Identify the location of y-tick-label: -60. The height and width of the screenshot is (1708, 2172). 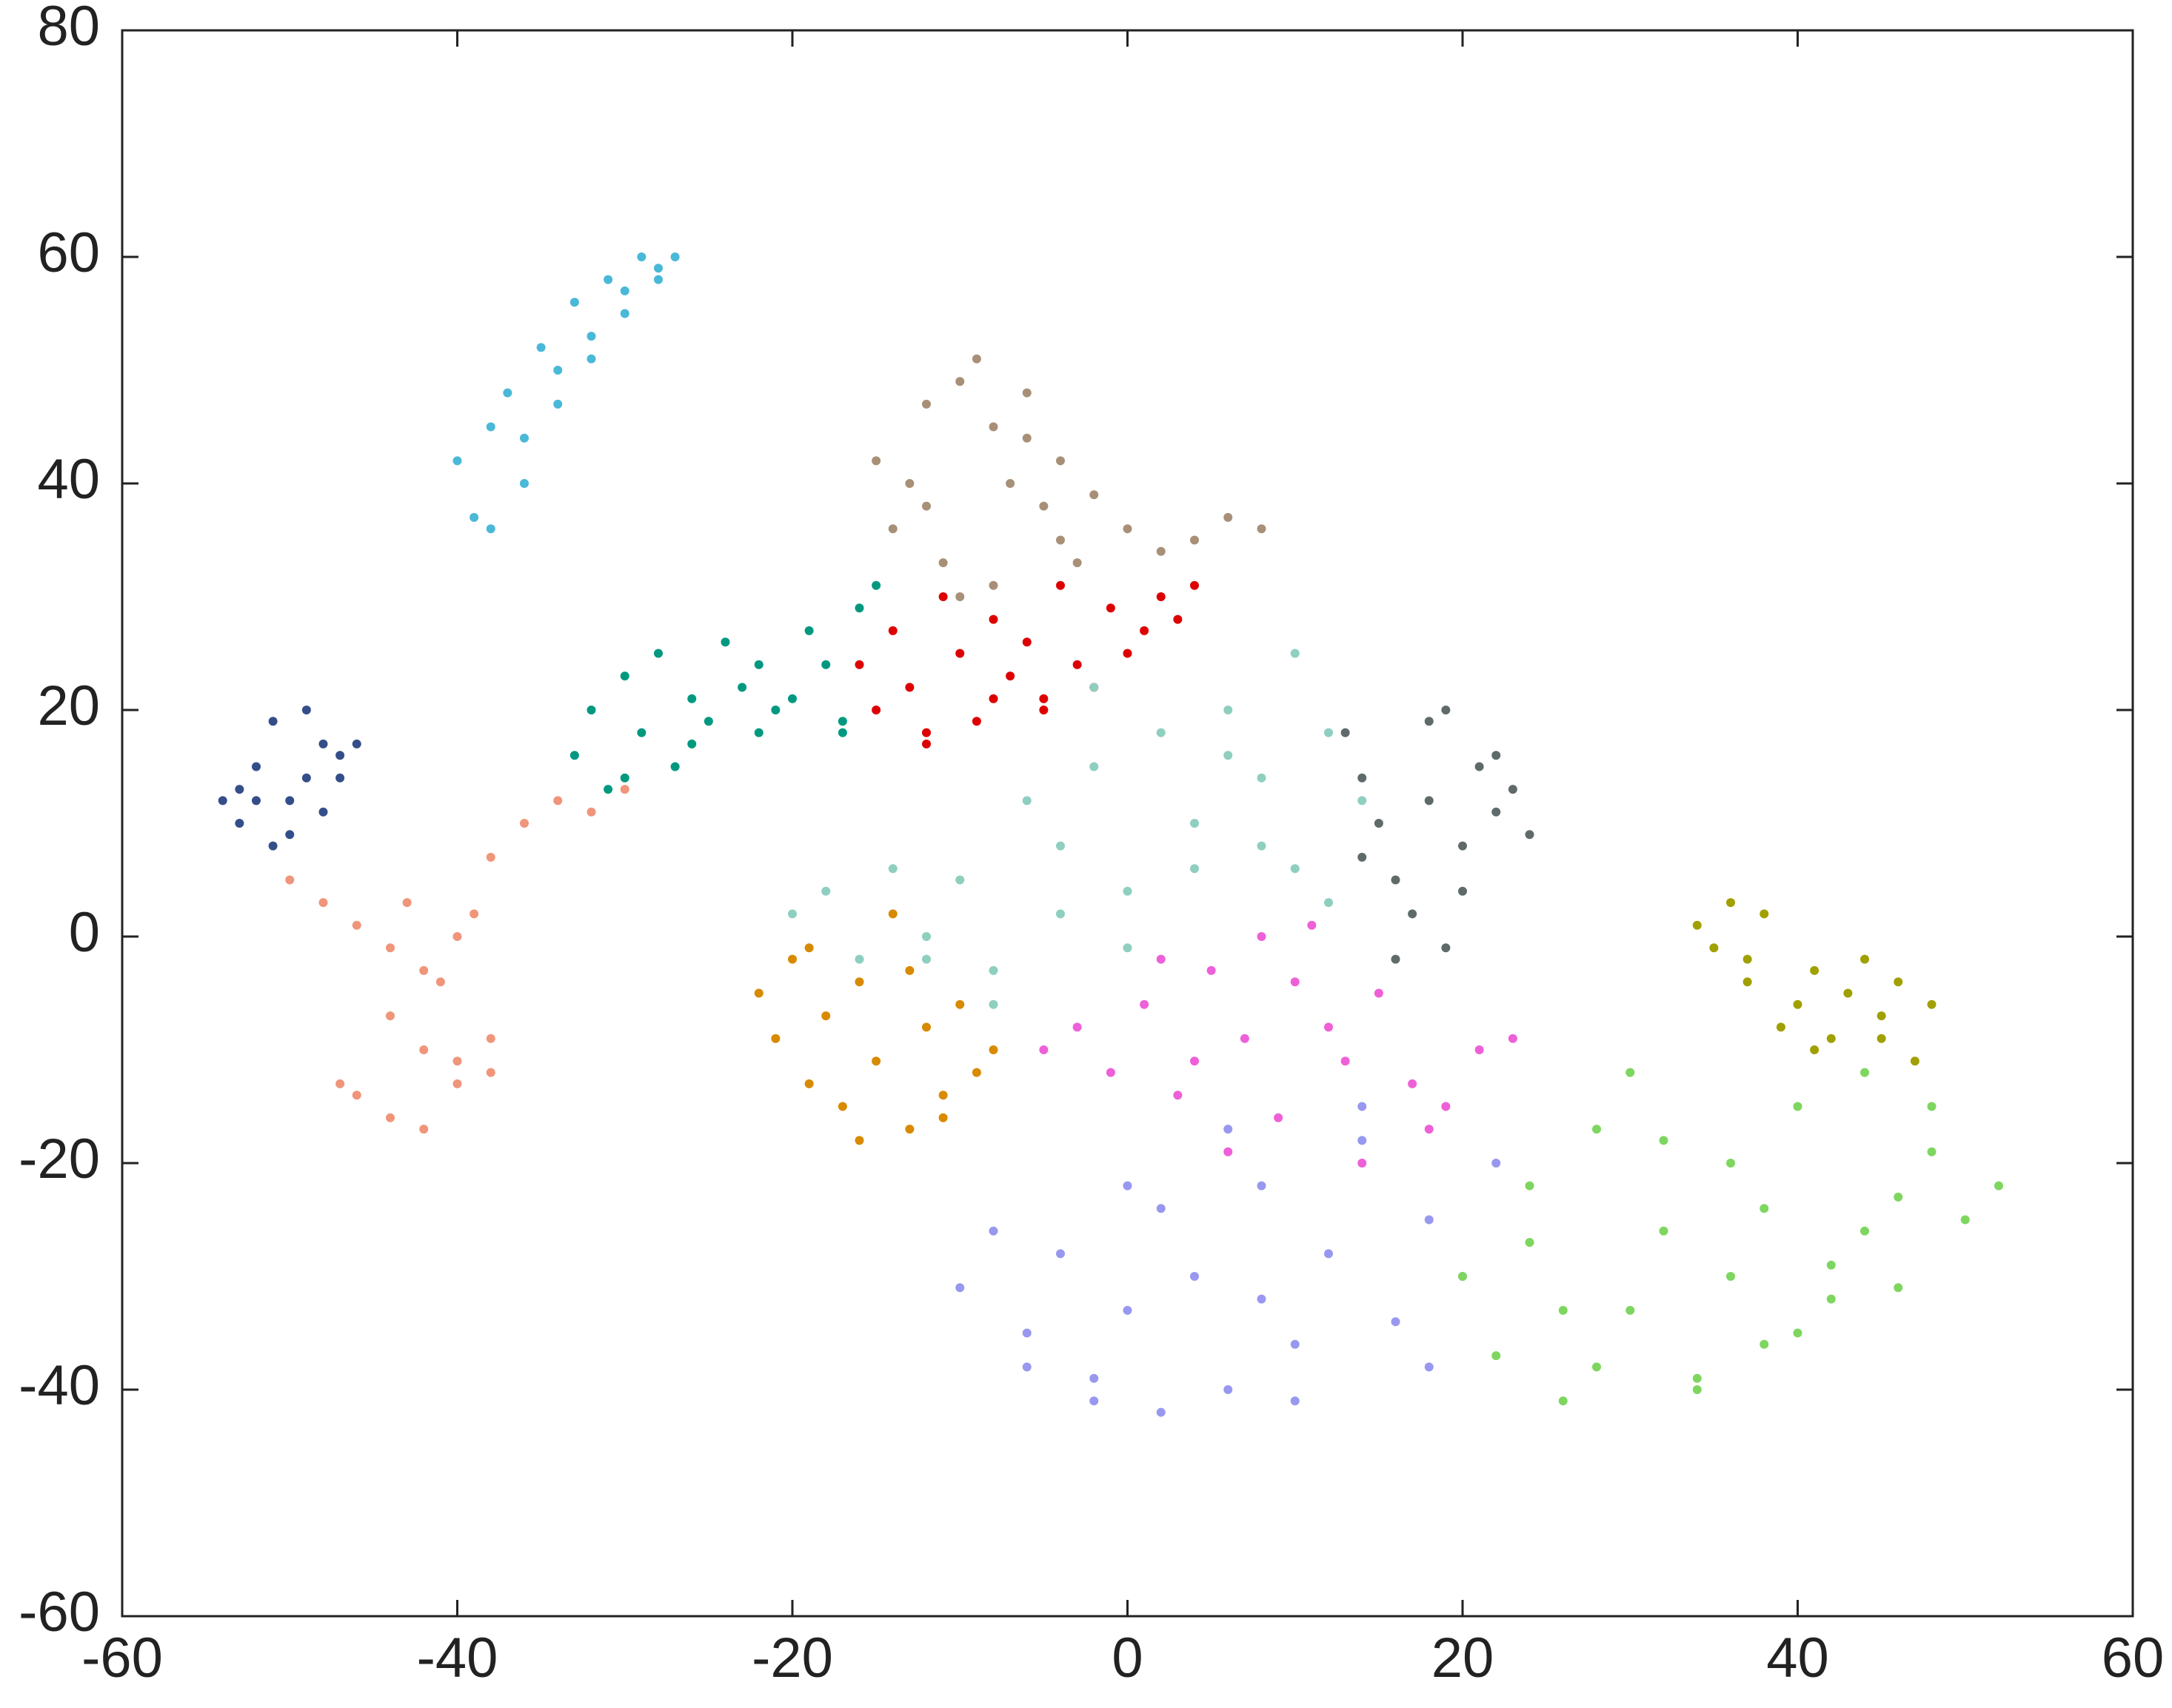
(60, 1612).